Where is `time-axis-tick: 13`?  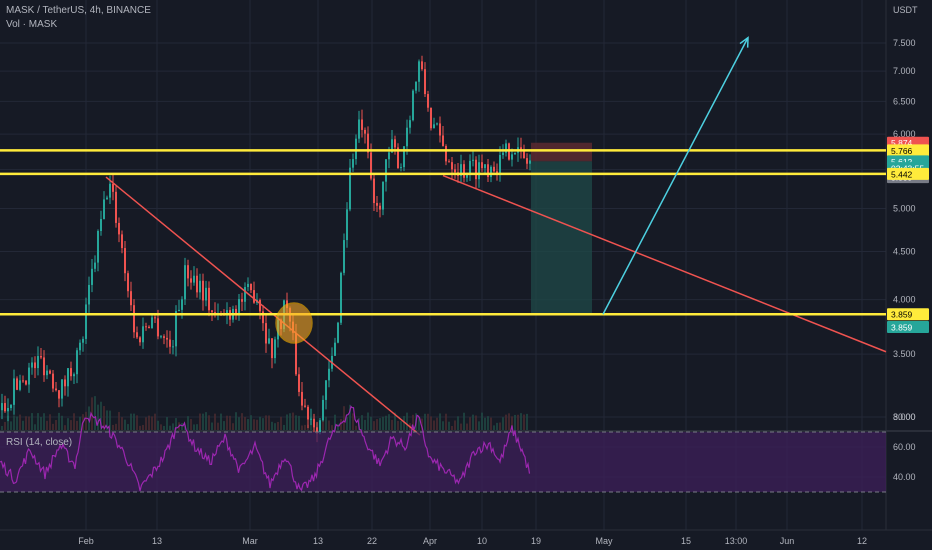 time-axis-tick: 13 is located at coordinates (318, 541).